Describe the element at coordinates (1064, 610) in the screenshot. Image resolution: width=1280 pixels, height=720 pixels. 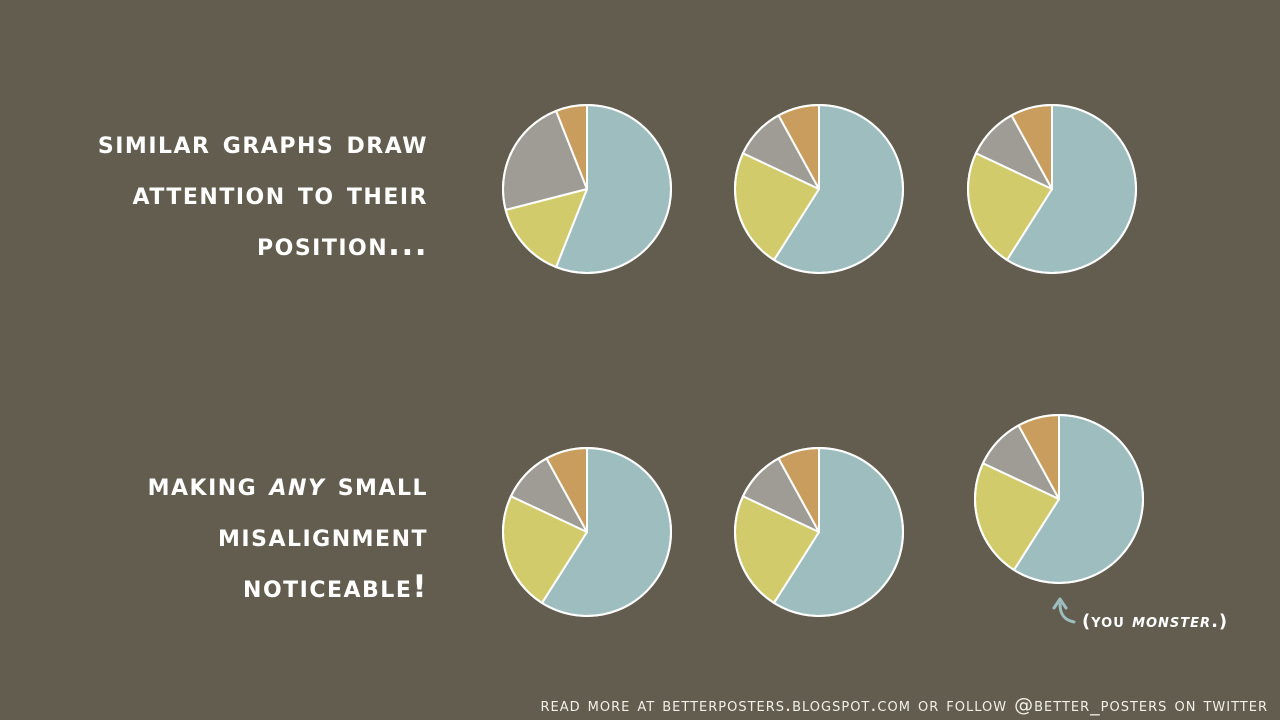
I see `curved-arrow-icon` at that location.